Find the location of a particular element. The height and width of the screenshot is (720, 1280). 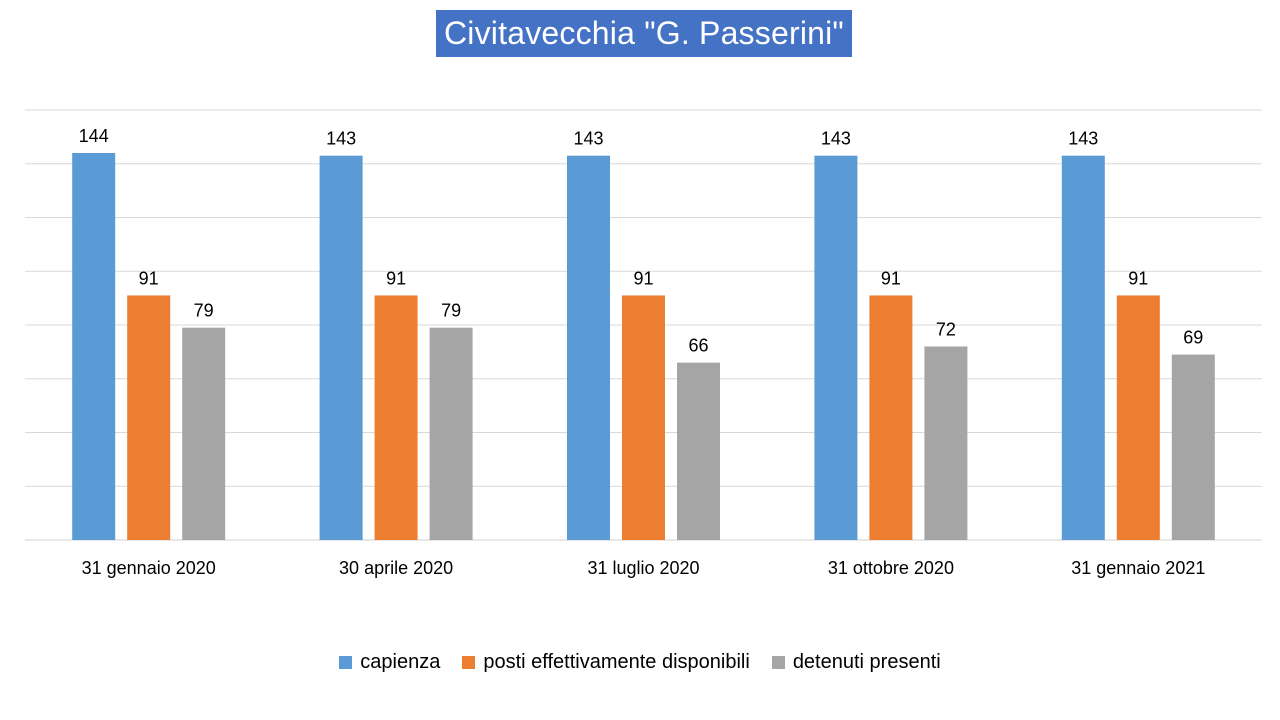

legend-label-detenuti: detenuti presenti is located at coordinates (866, 661).